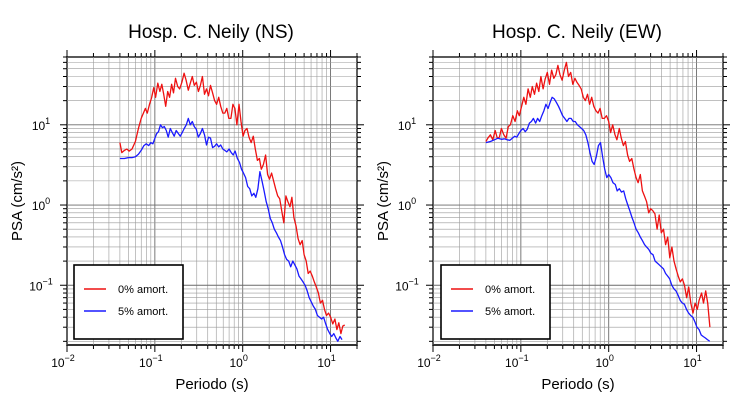  Describe the element at coordinates (577, 32) in the screenshot. I see `chart-title: Hosp. C. Neily (EW)` at that location.